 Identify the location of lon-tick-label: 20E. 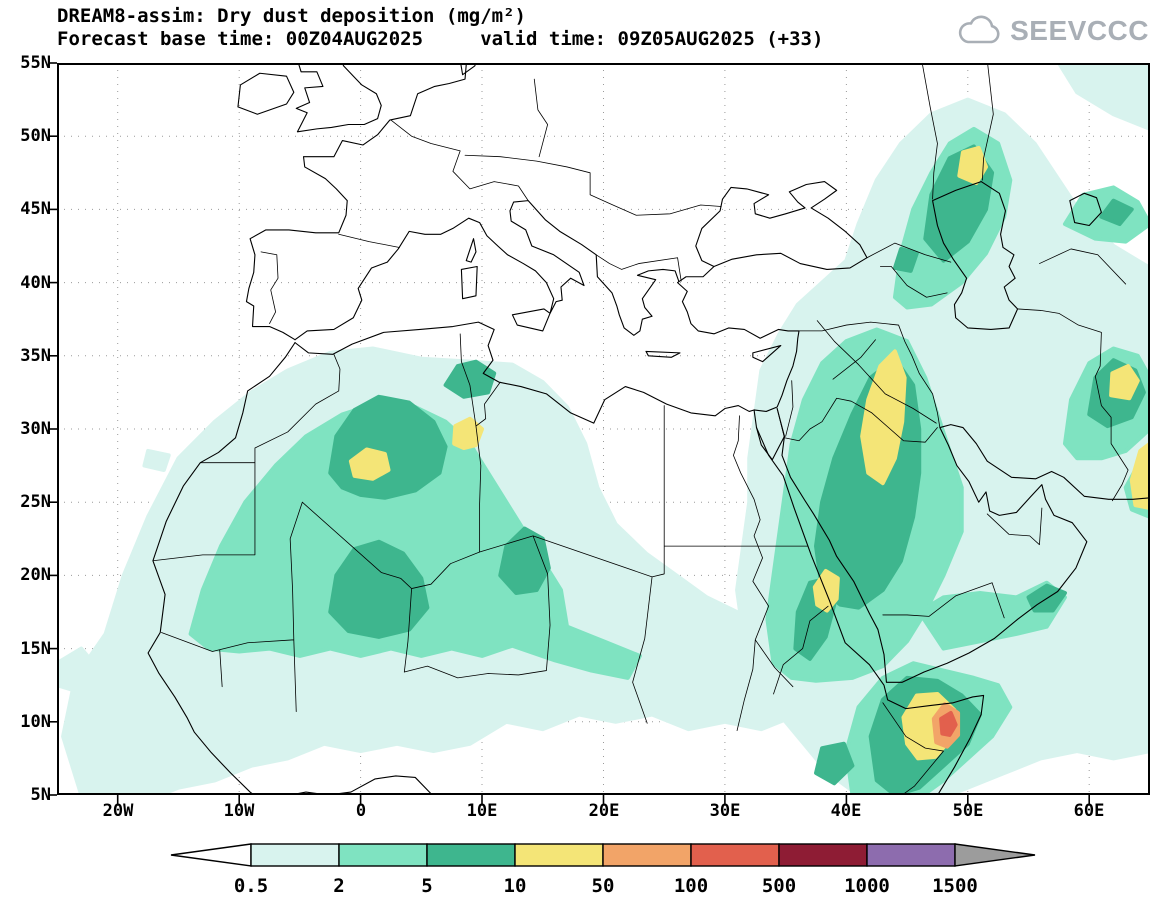
(604, 811).